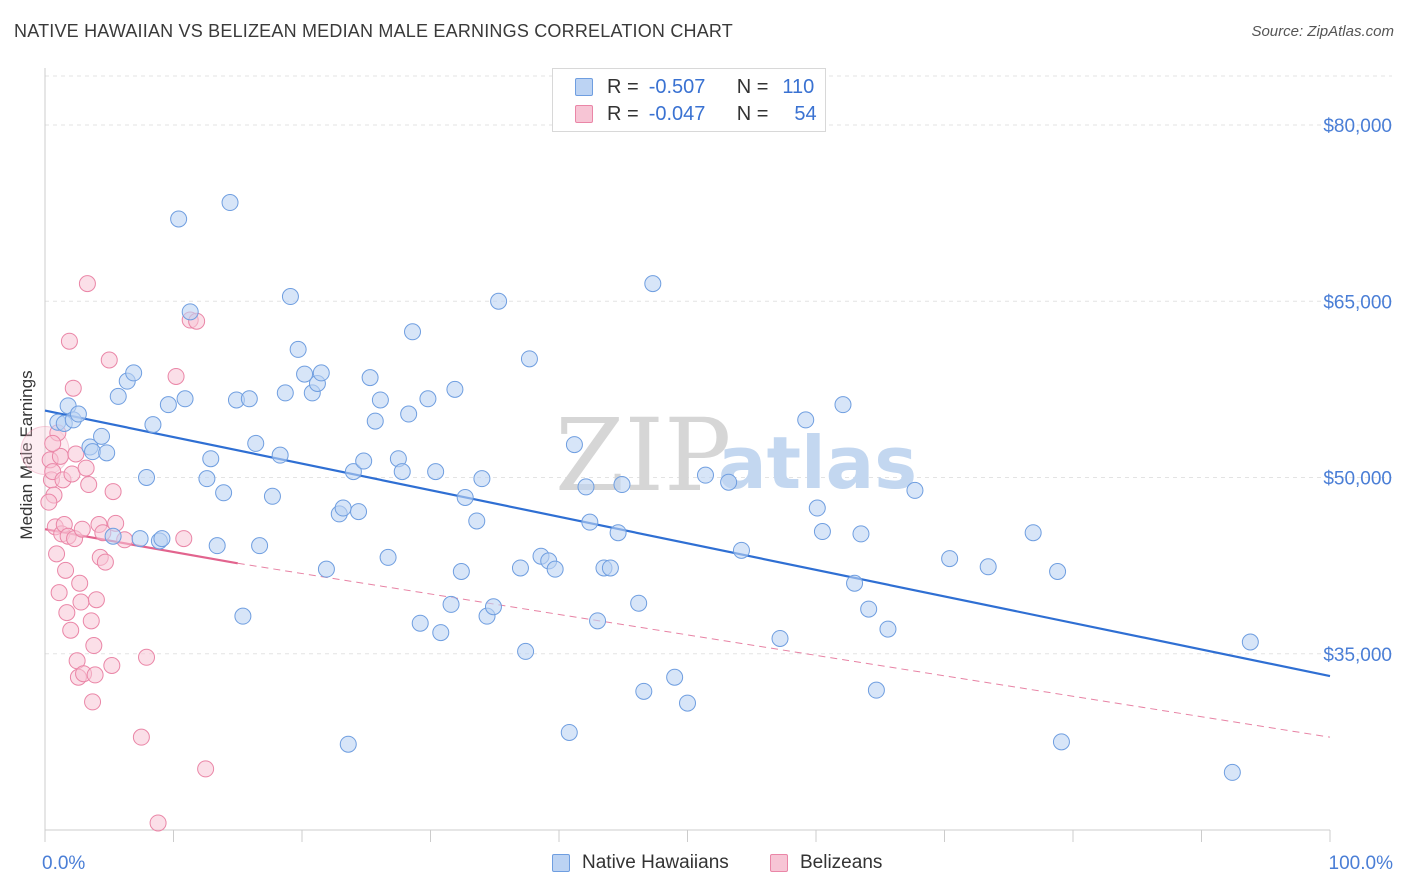  What do you see at coordinates (677, 113) in the screenshot?
I see `legend-r-value: -0.047` at bounding box center [677, 113].